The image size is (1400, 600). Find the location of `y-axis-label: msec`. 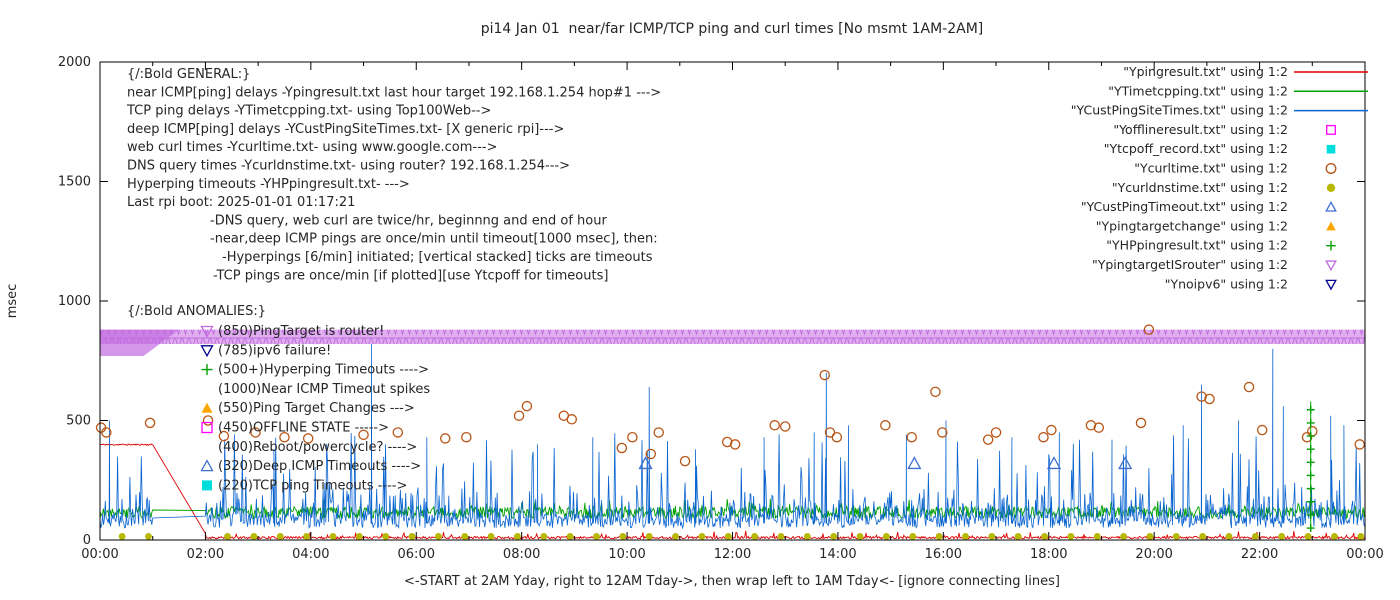

y-axis-label: msec is located at coordinates (12, 301).